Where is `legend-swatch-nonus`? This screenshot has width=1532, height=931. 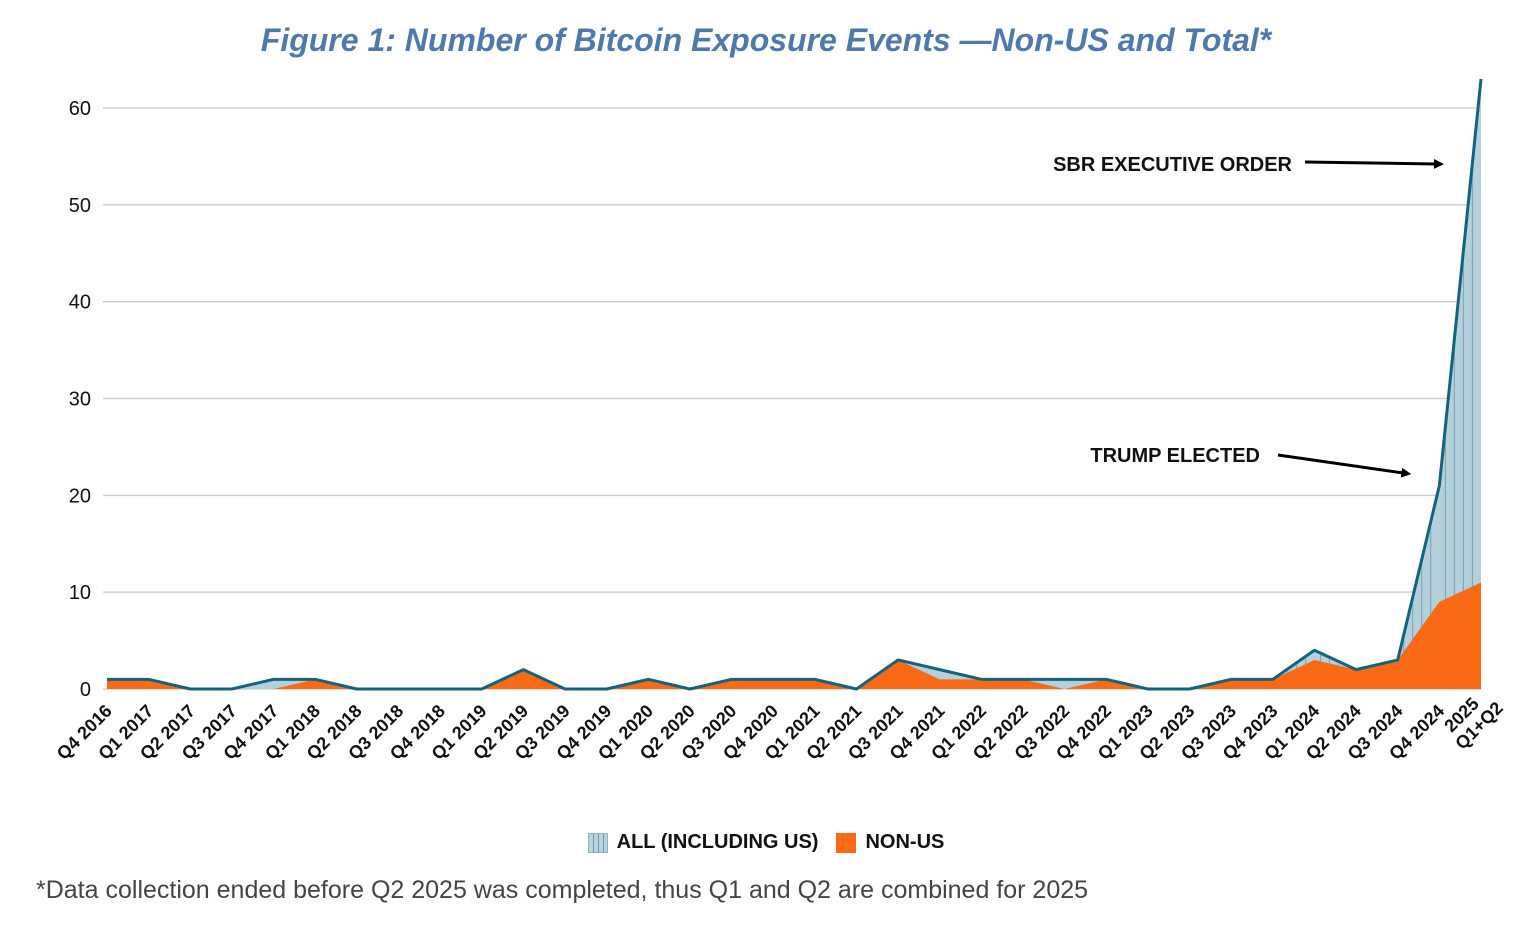 legend-swatch-nonus is located at coordinates (846, 842).